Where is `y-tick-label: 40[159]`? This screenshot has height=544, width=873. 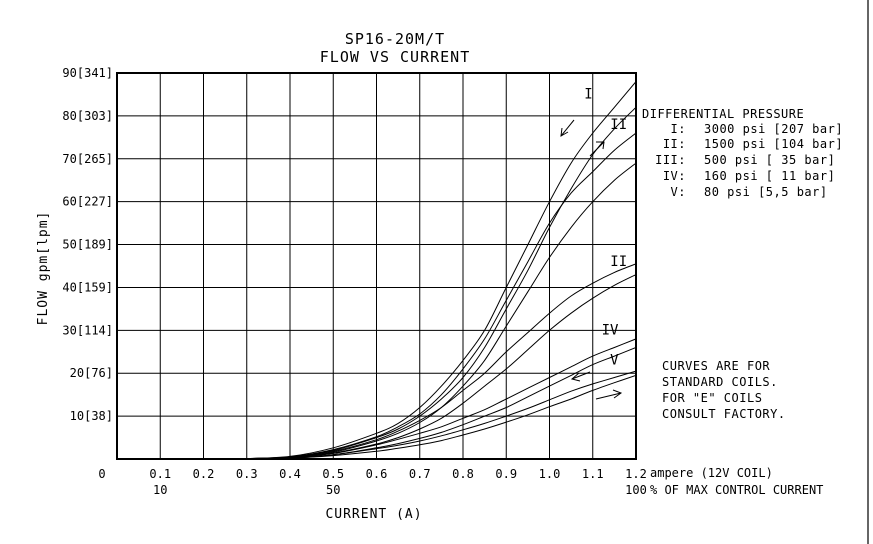
y-tick-label: 40[159] is located at coordinates (87, 287).